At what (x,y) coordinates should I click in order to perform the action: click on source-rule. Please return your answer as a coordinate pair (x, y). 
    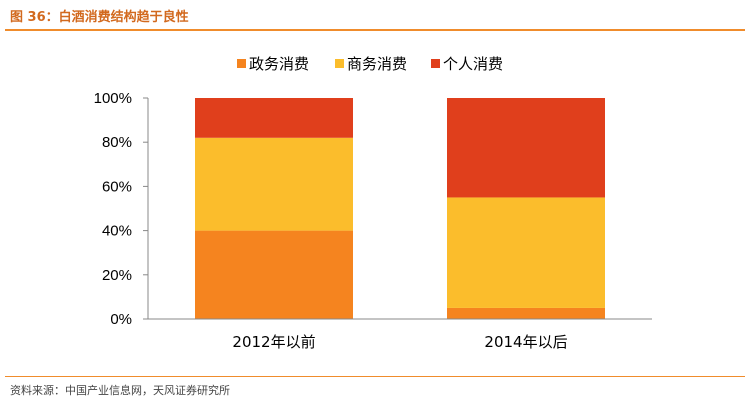
    Looking at the image, I should click on (375, 376).